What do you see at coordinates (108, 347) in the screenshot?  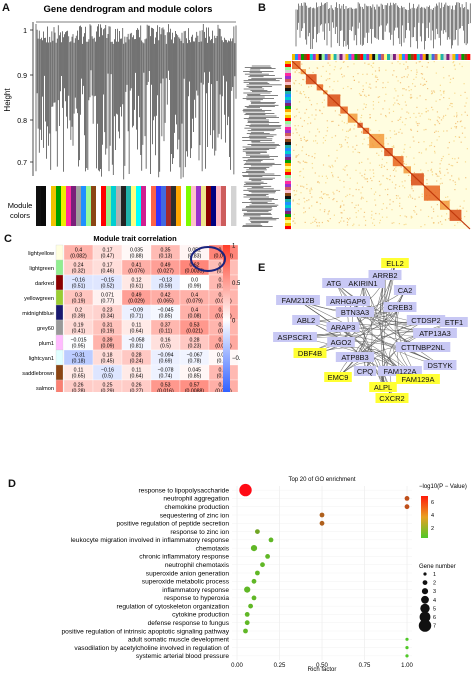 I see `cell-pvalue: (0.09)` at bounding box center [108, 347].